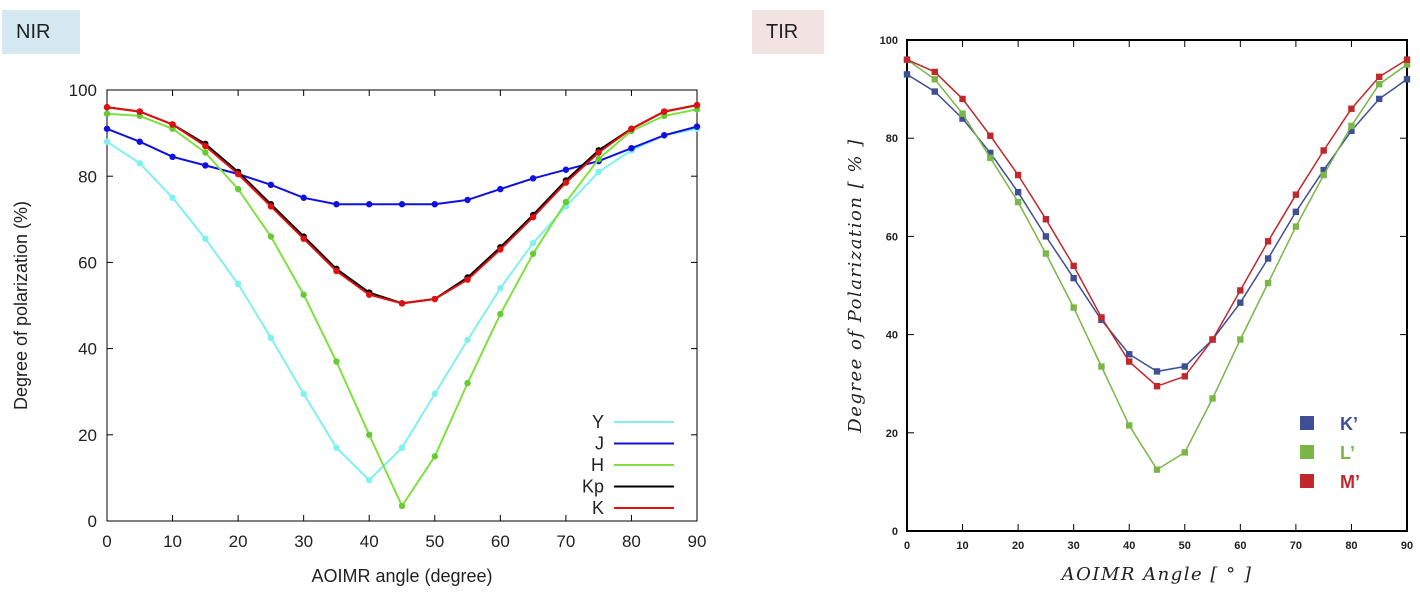 Image resolution: width=1420 pixels, height=600 pixels. I want to click on legend-label-y: Y, so click(598, 422).